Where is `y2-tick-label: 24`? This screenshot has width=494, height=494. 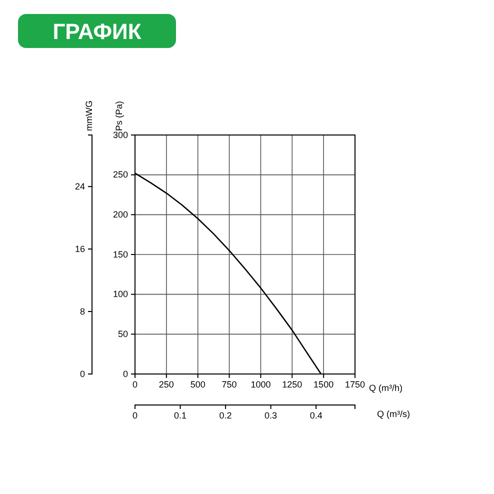
y2-tick-label: 24 is located at coordinates (79, 186).